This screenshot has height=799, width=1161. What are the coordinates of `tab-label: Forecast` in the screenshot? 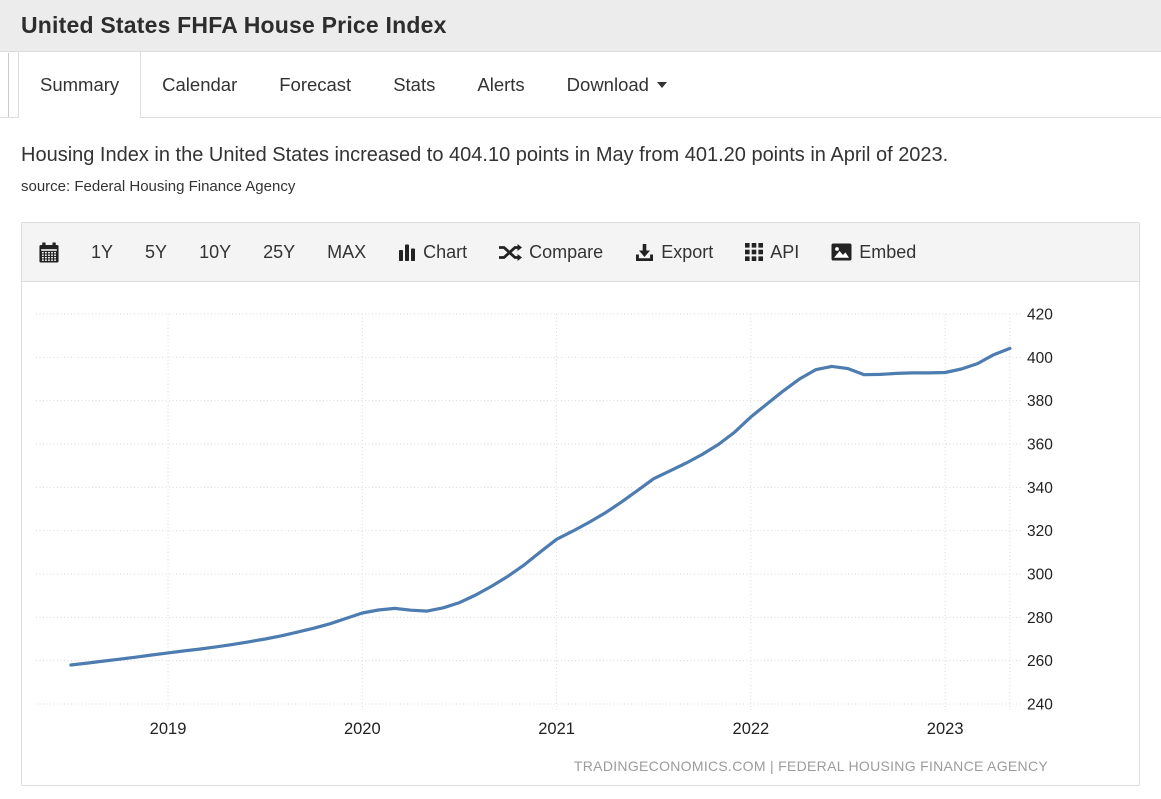 It's located at (315, 84).